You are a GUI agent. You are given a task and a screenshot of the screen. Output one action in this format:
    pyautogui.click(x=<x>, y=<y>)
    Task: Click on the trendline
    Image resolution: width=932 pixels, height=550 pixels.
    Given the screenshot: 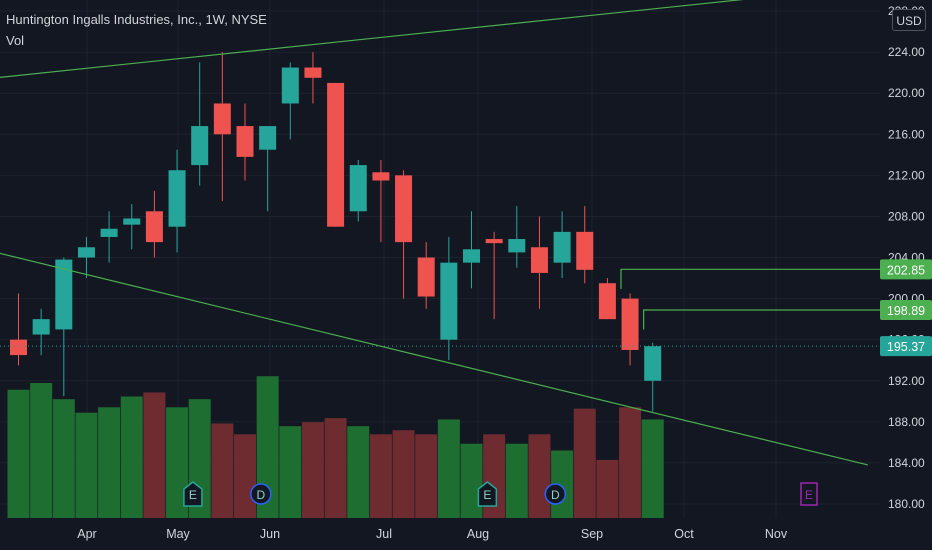 What is the action you would take?
    pyautogui.click(x=372, y=39)
    